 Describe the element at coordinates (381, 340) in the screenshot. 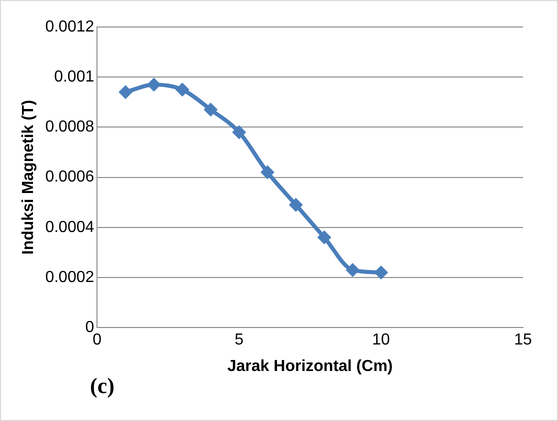

I see `x-tick-label: 10` at that location.